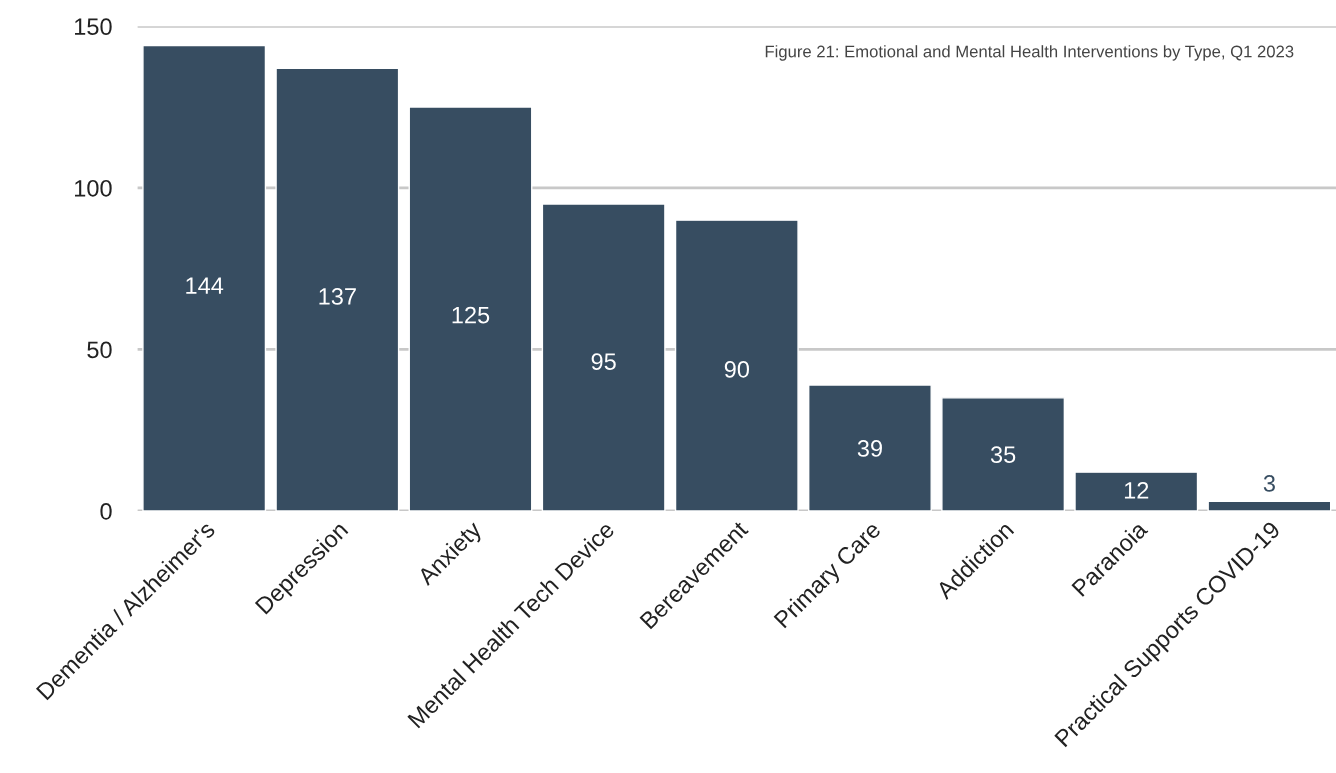 The width and height of the screenshot is (1336, 773). What do you see at coordinates (93, 27) in the screenshot?
I see `y-tick-label: 150` at bounding box center [93, 27].